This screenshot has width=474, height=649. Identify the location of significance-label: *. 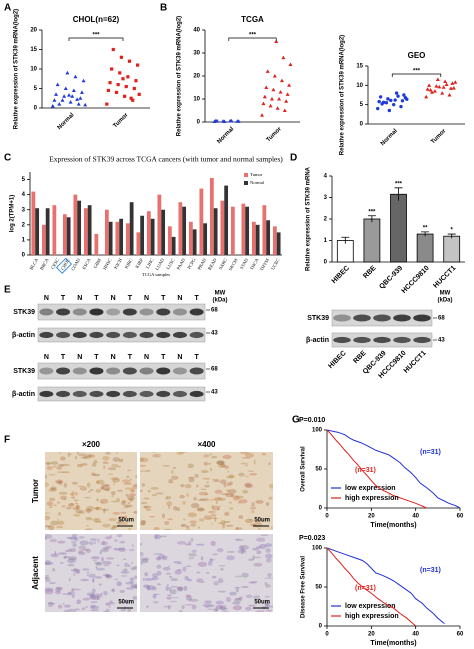
(452, 231).